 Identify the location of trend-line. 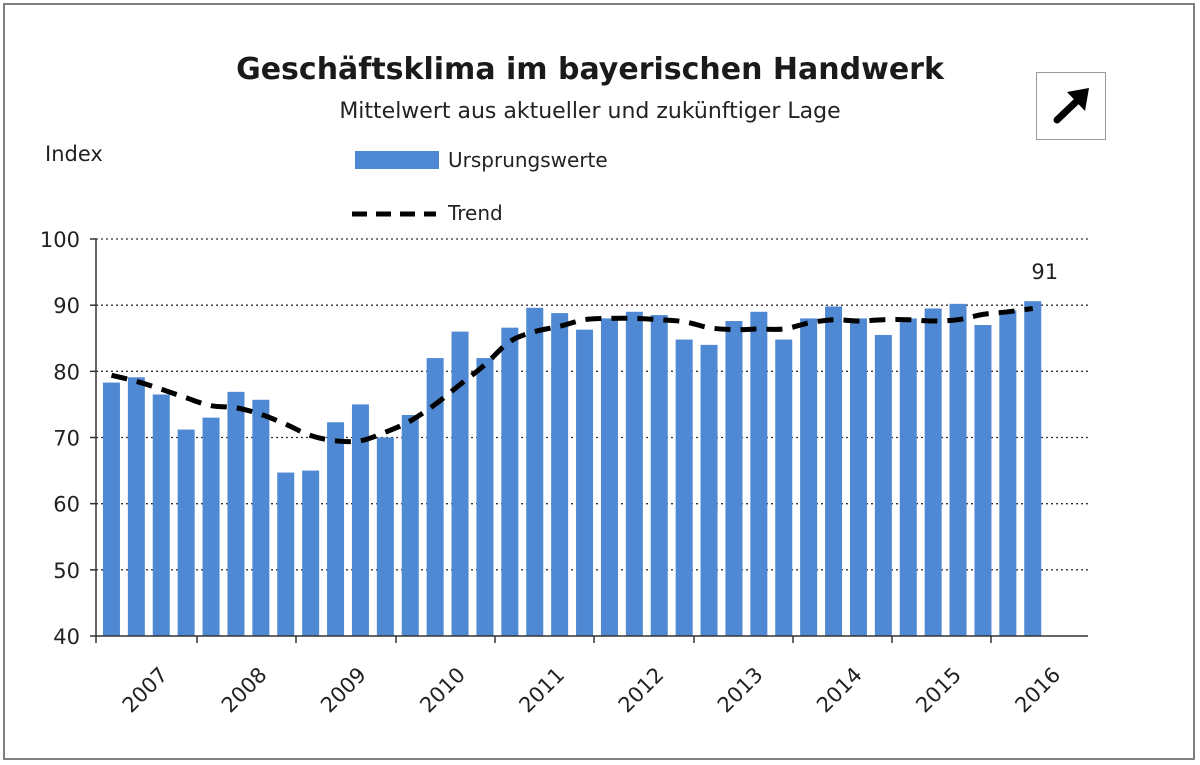
(572, 375).